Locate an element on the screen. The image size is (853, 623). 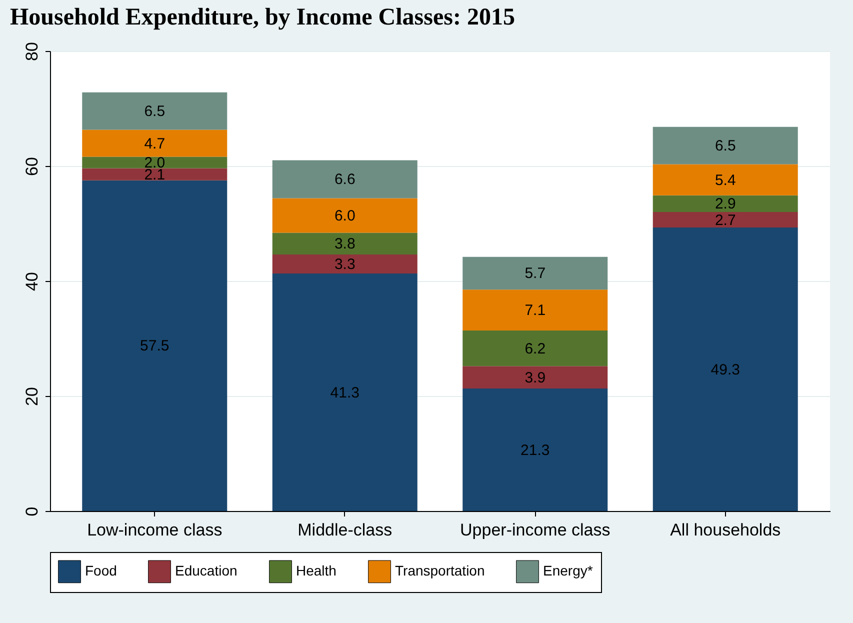
data-label: 6.0 is located at coordinates (345, 215).